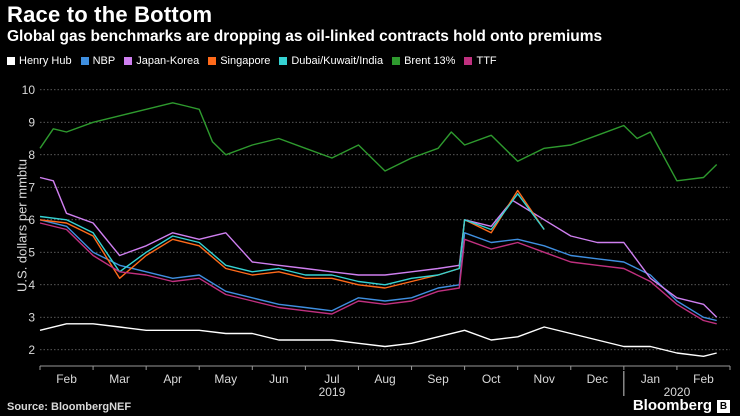 Image resolution: width=740 pixels, height=416 pixels. I want to click on x-tick-label: Mar, so click(119, 379).